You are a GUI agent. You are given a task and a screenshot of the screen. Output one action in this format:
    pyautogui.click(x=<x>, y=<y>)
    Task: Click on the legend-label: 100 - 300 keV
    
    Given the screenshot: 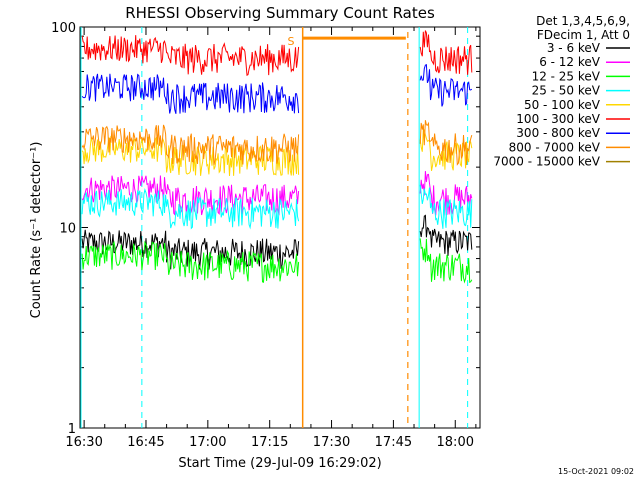 What is the action you would take?
    pyautogui.click(x=558, y=119)
    